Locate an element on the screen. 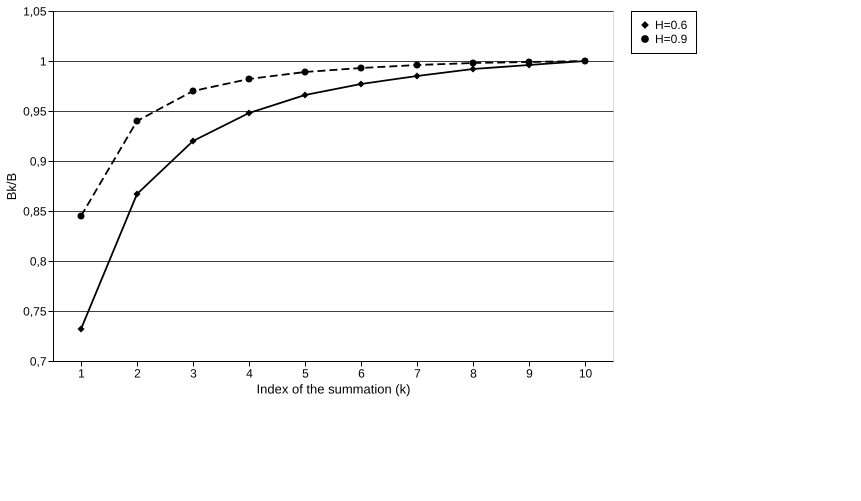 This screenshot has height=501, width=861. x-tick-label: 1 is located at coordinates (82, 373).